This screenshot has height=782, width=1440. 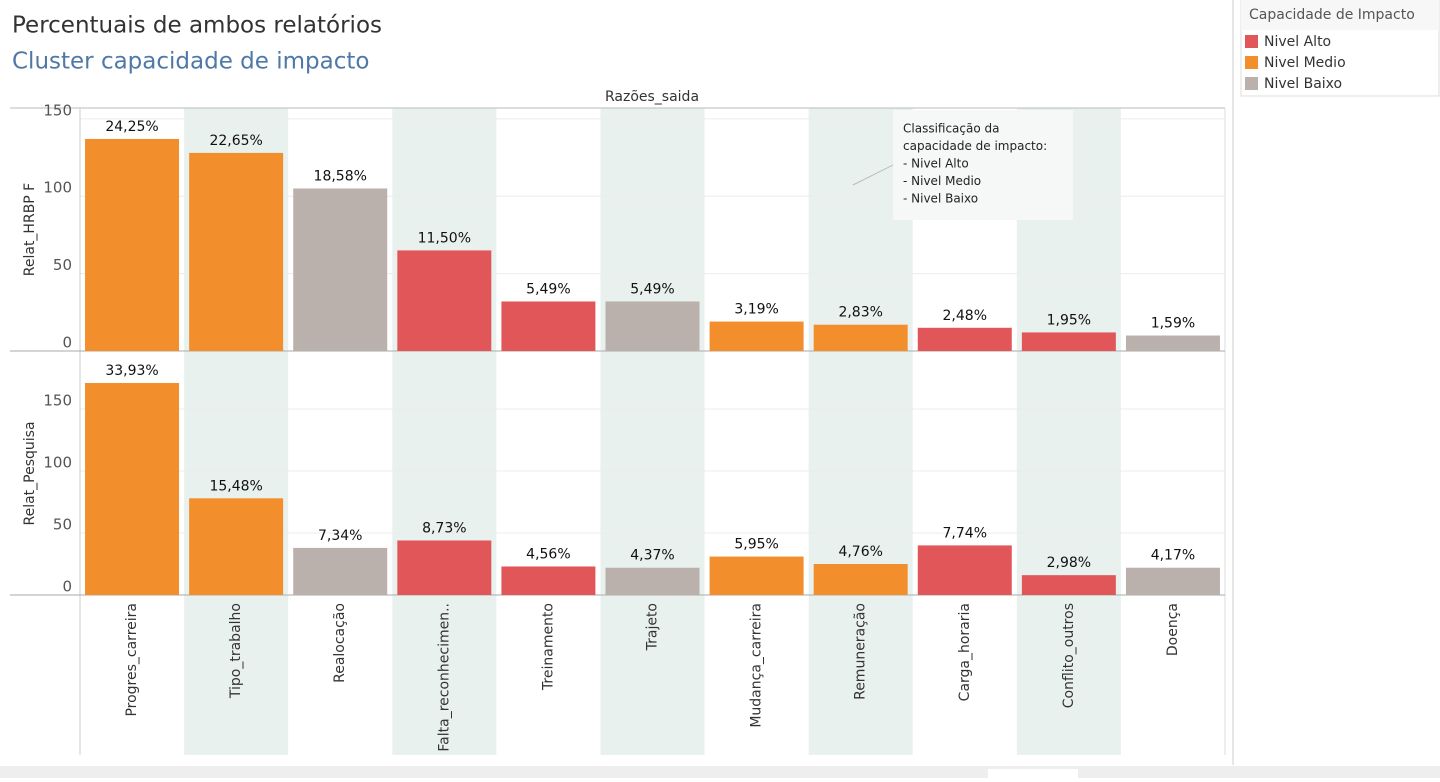 What do you see at coordinates (340, 176) in the screenshot?
I see `bar-label: 18,58%` at bounding box center [340, 176].